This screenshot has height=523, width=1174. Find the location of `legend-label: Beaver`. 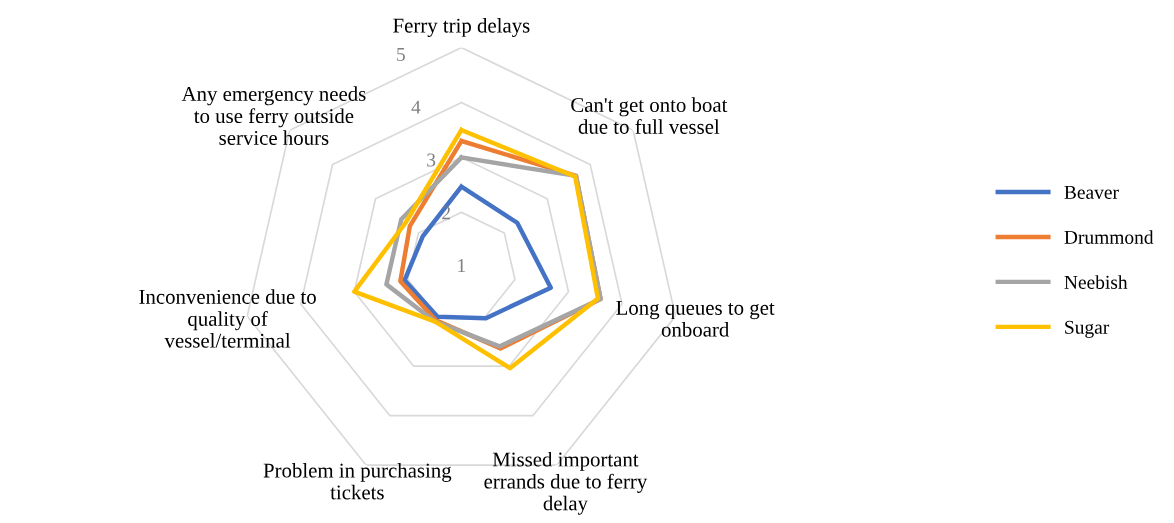

legend-label: Beaver is located at coordinates (1091, 192).